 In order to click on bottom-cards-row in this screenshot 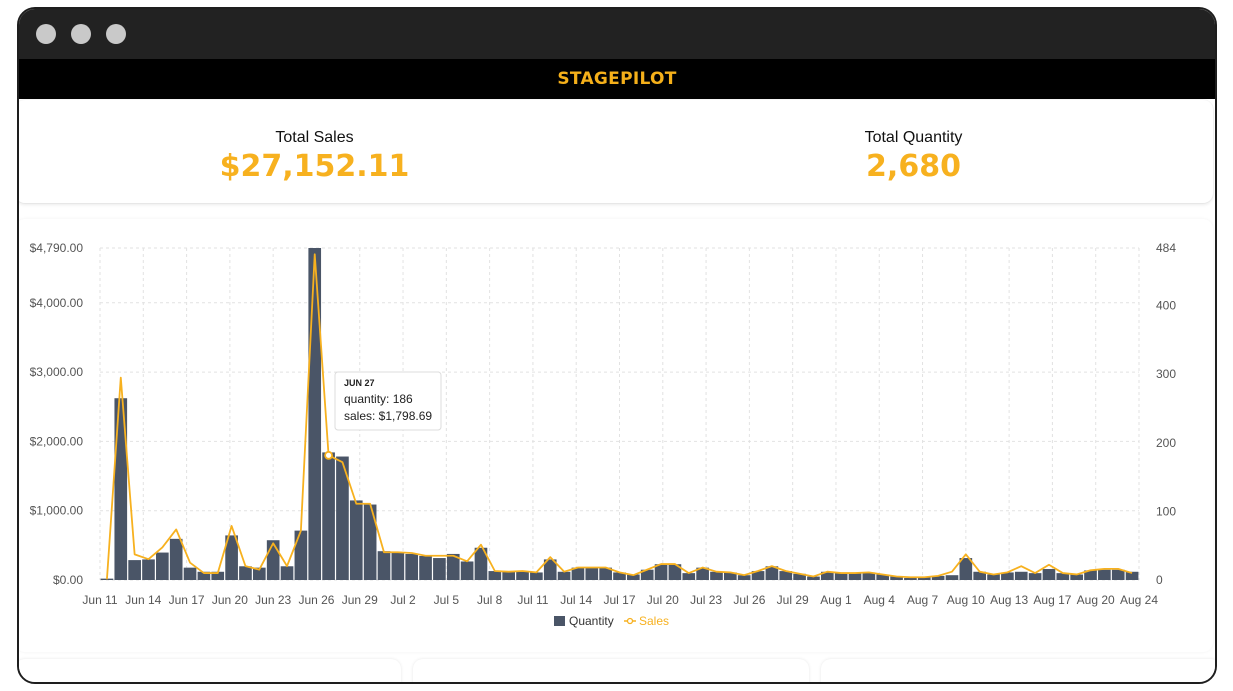, I will do `click(617, 670)`.